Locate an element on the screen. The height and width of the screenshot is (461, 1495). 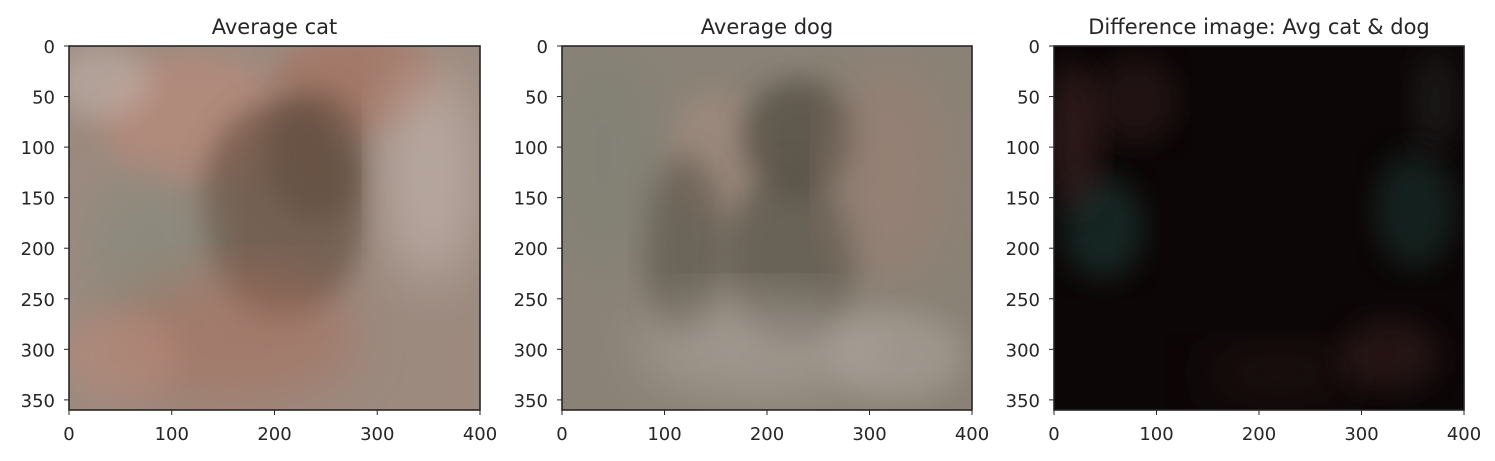
chart-title: Average cat is located at coordinates (275, 27).